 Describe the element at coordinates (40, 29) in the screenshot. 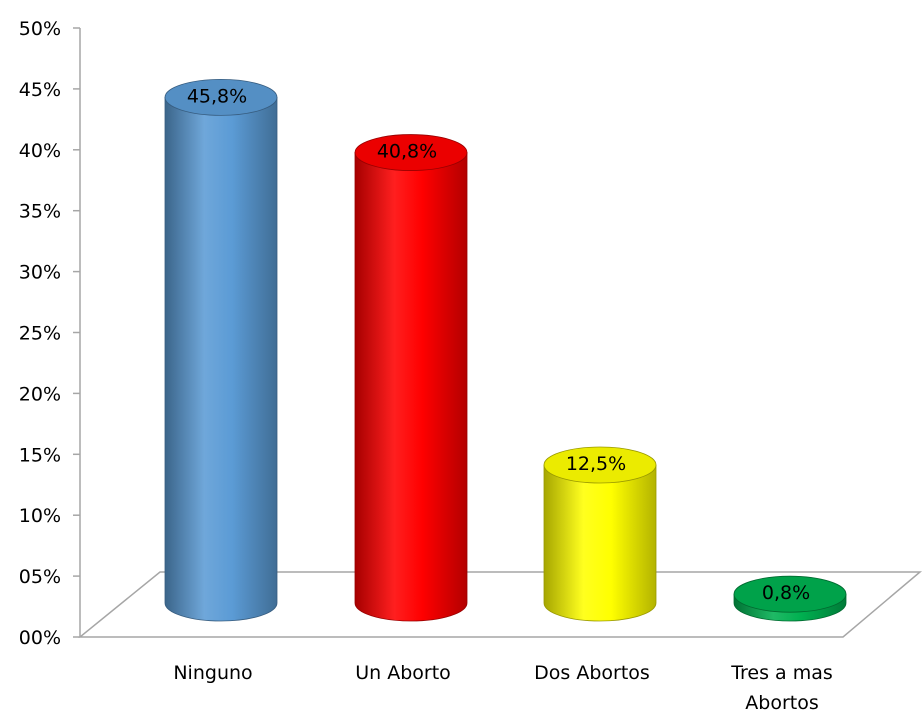

I see `y-tick-label: 50%` at that location.